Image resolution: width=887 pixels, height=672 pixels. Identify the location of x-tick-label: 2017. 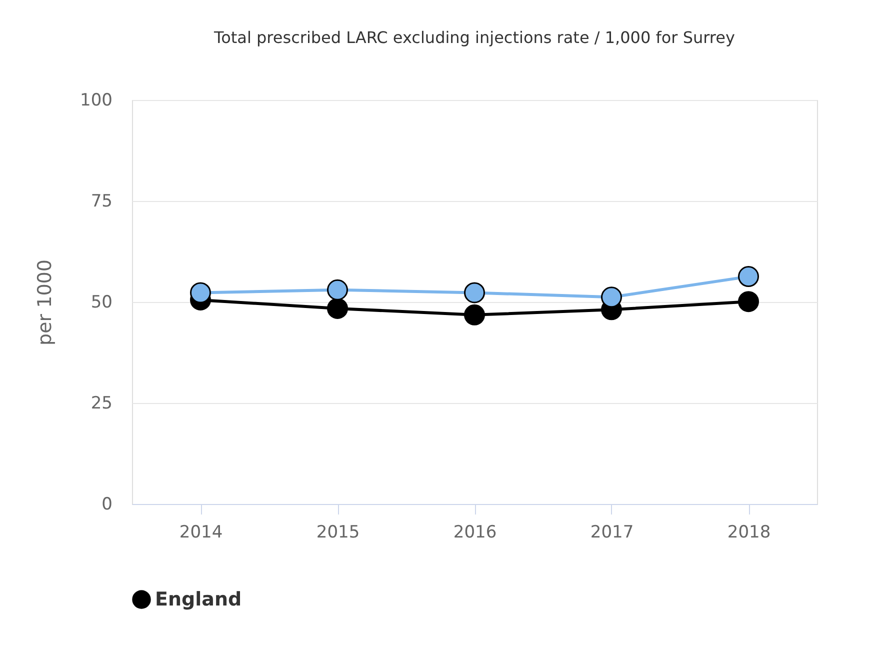
(612, 532).